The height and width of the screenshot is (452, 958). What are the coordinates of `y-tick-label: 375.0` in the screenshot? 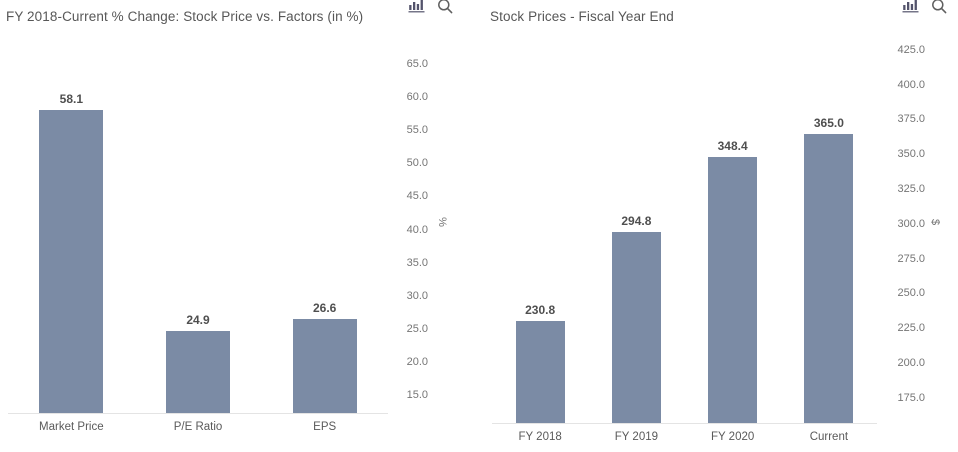 It's located at (911, 119).